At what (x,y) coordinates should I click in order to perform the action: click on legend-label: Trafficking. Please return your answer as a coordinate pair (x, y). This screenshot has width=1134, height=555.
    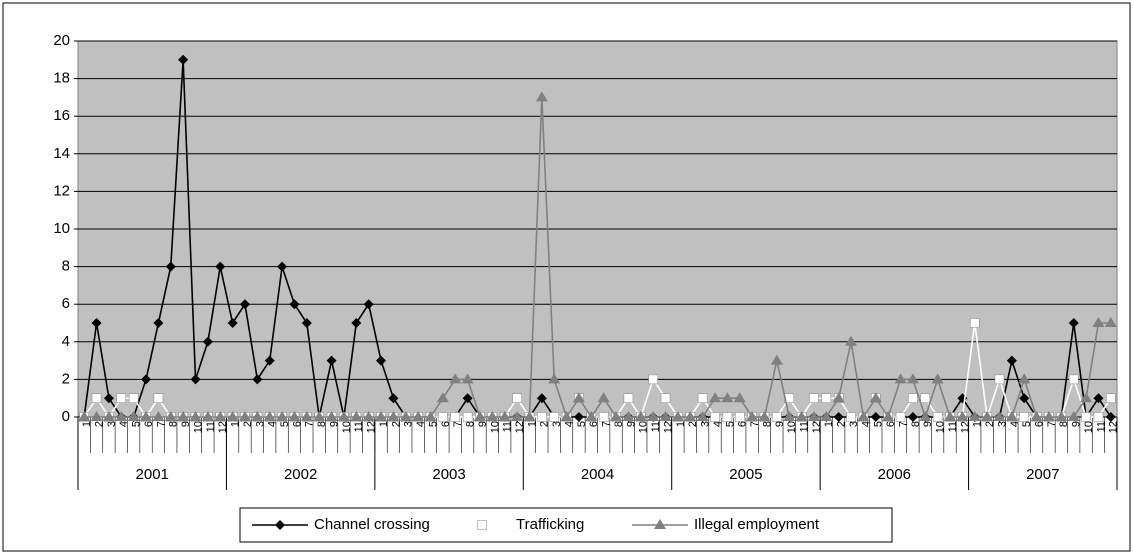
    Looking at the image, I should click on (550, 524).